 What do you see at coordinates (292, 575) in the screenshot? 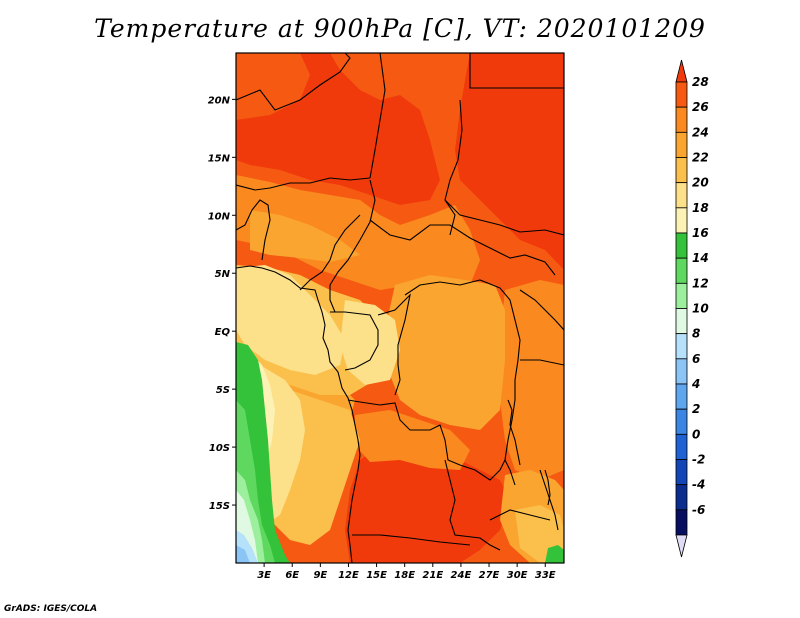
I see `lon-tick-label: 6E` at bounding box center [292, 575].